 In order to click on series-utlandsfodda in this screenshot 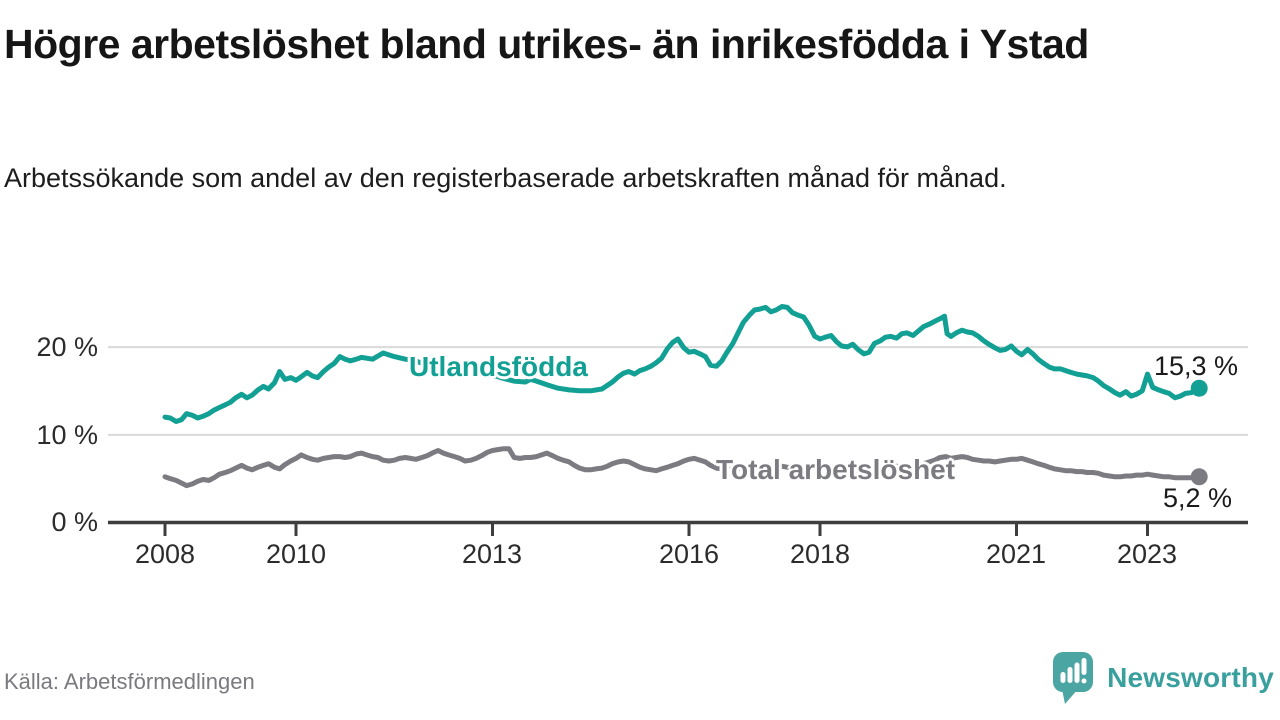, I will do `click(685, 364)`.